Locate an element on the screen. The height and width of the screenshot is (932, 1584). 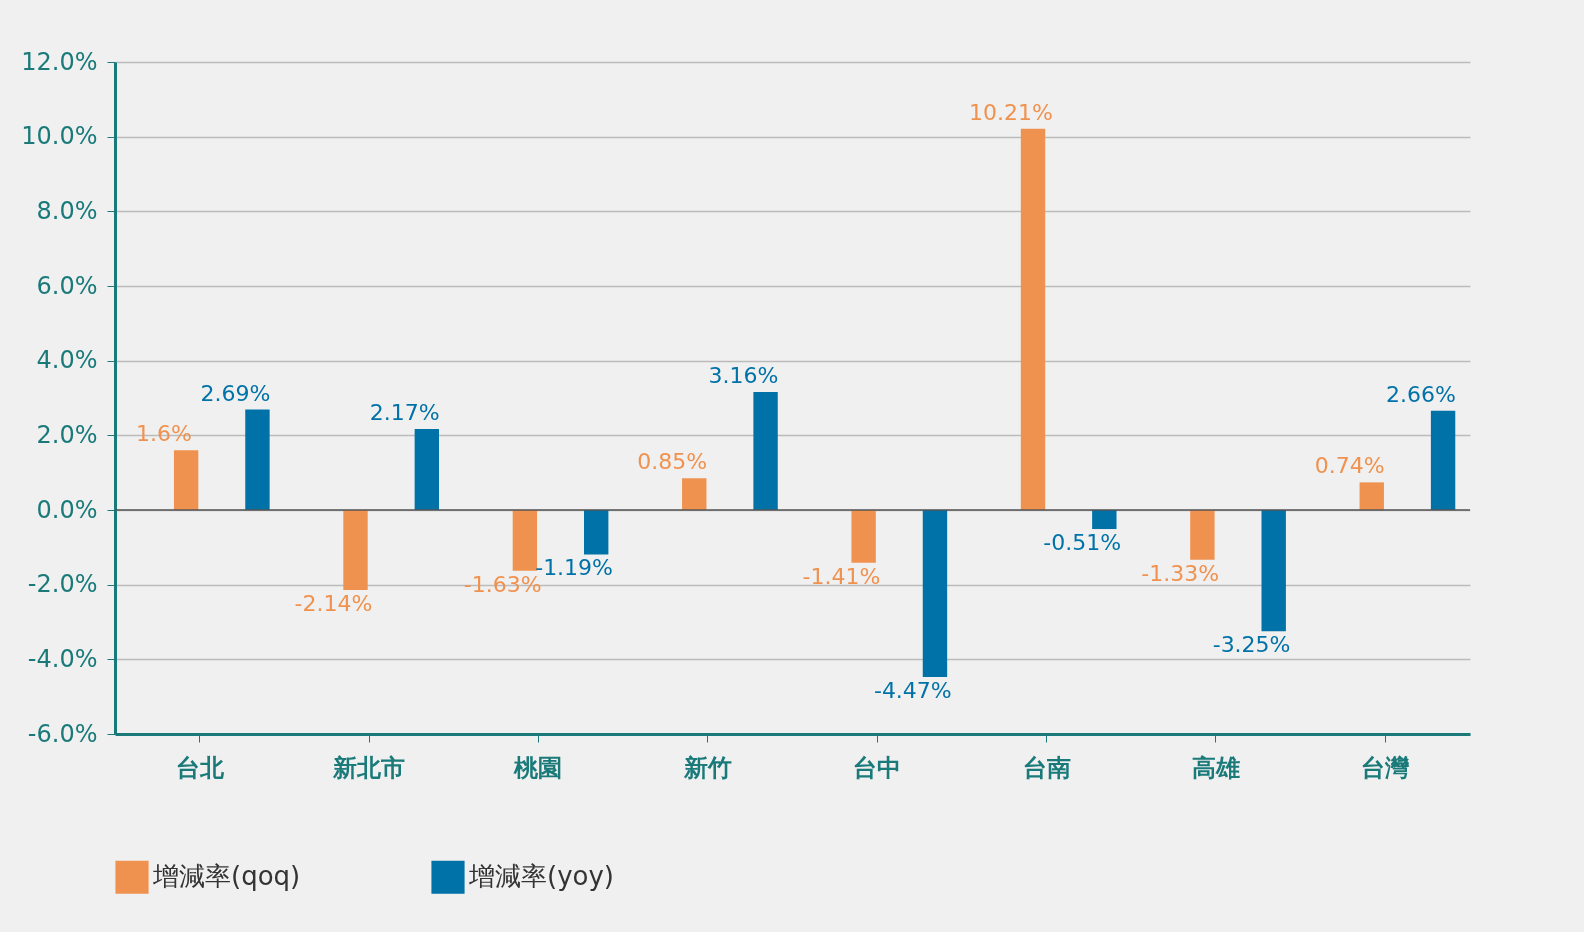
y-tick-label: 8.0% is located at coordinates (67, 210).